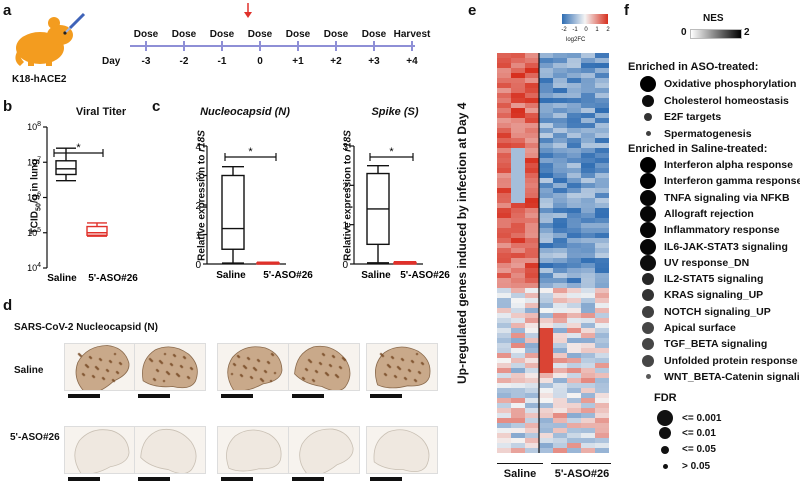 This screenshot has height=488, width=800. Describe the element at coordinates (698, 149) in the screenshot. I see `saline-enriched-header: Enriched in Saline-treated:` at that location.